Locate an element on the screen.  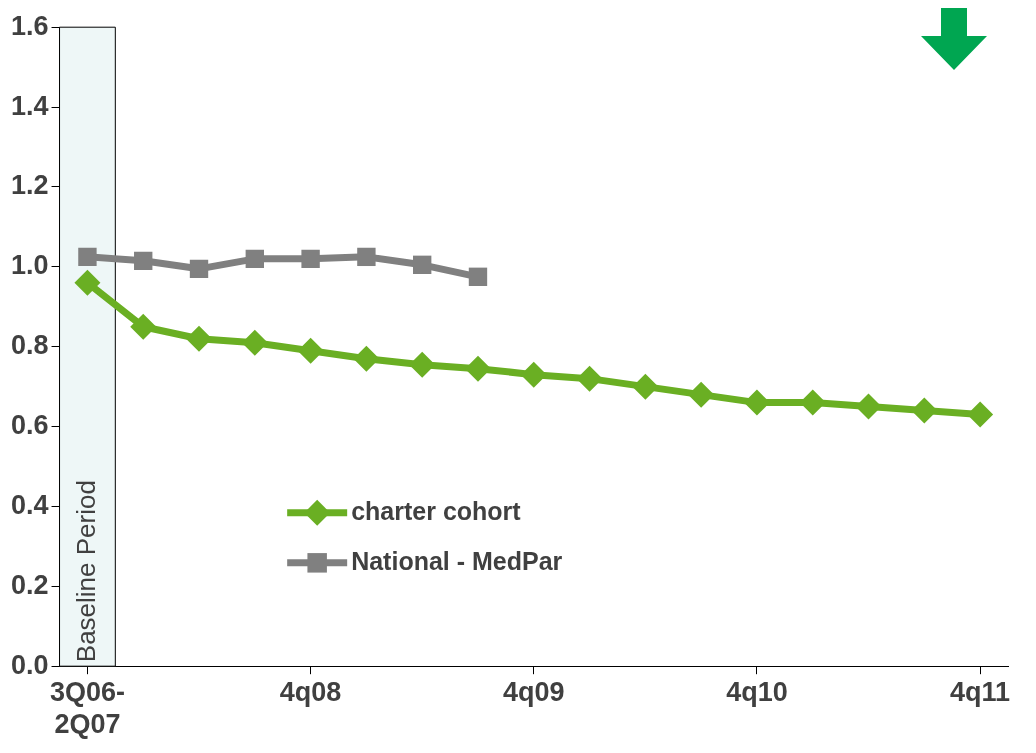
legend-label: charter cohort is located at coordinates (436, 510).